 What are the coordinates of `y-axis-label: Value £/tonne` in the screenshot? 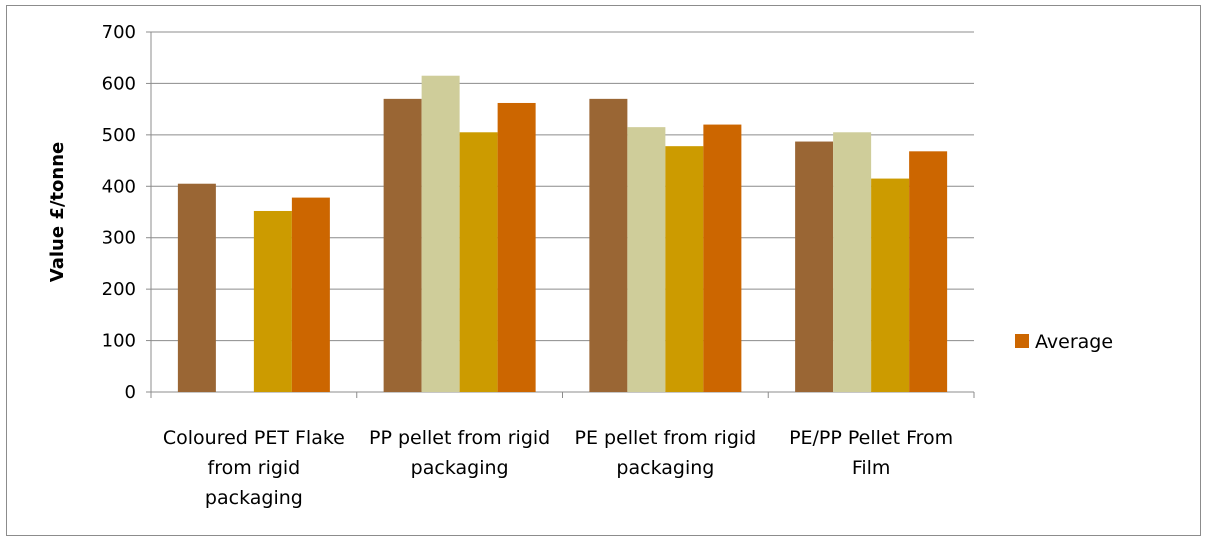 It's located at (57, 212).